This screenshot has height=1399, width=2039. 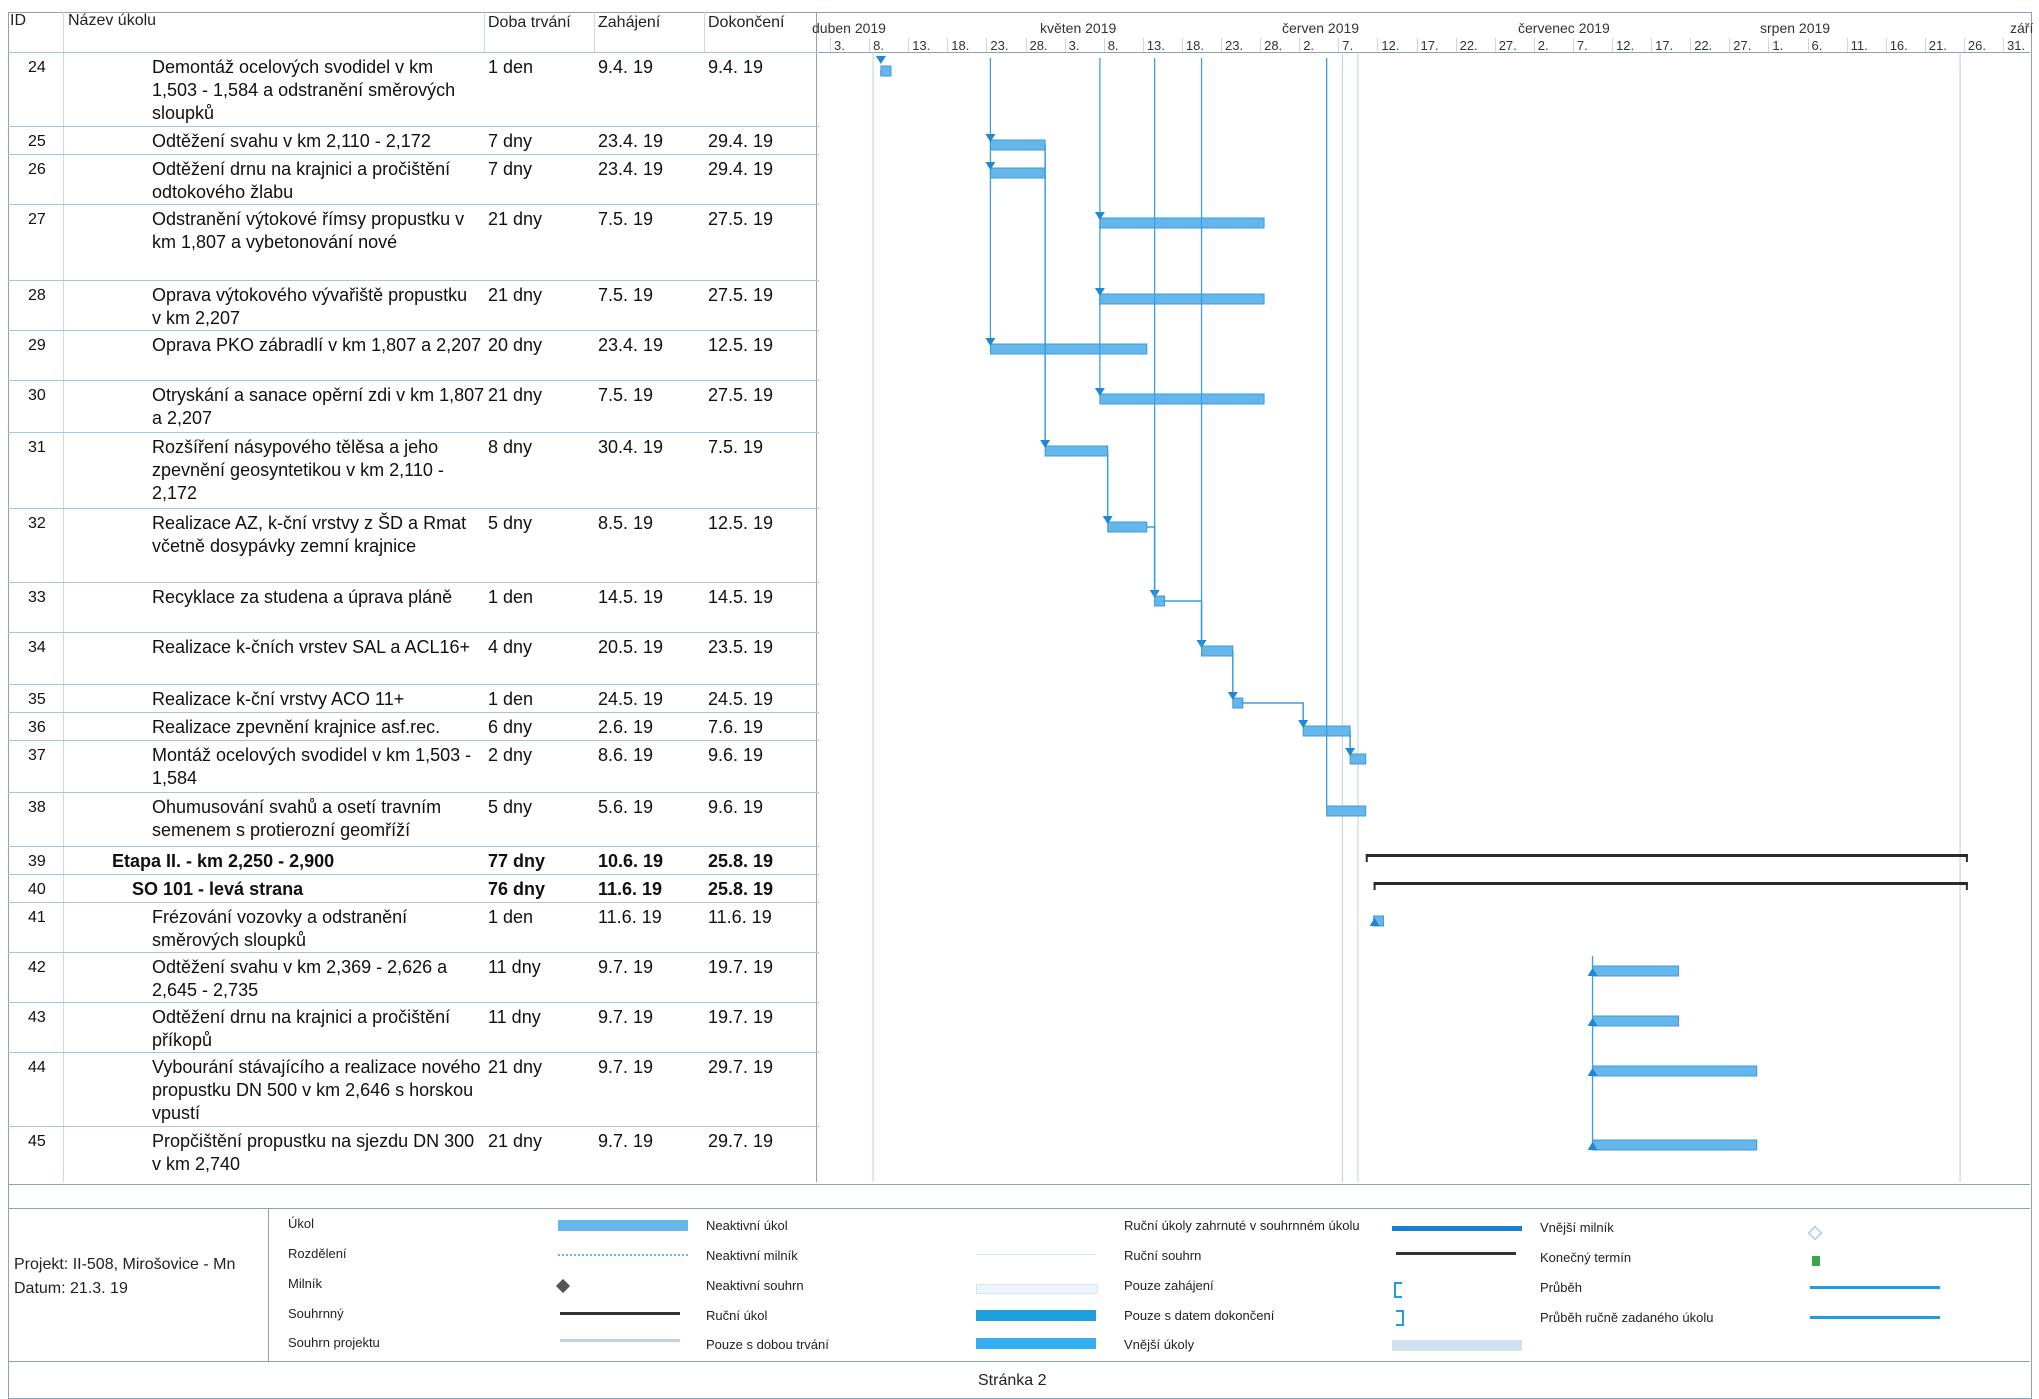 I want to click on legend-swatch-inactive-milestone, so click(x=1036, y=1254).